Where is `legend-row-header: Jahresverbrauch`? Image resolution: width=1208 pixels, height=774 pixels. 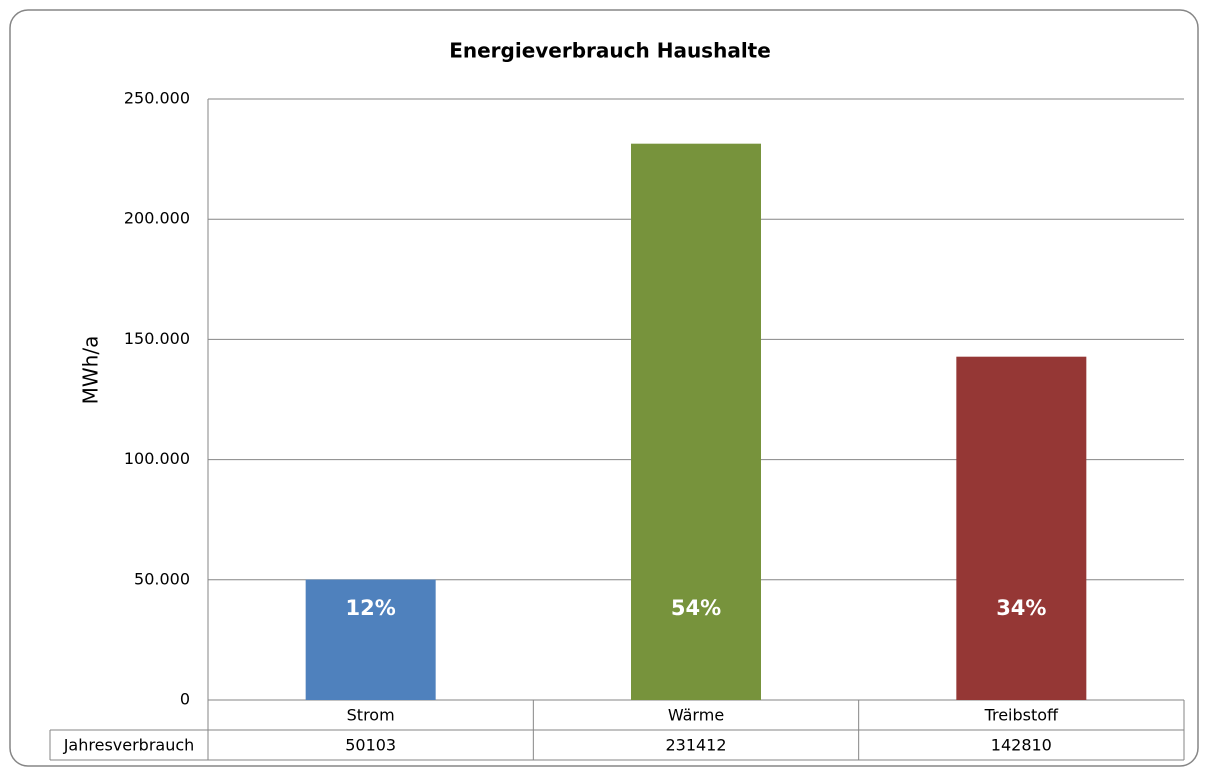 legend-row-header: Jahresverbrauch is located at coordinates (129, 745).